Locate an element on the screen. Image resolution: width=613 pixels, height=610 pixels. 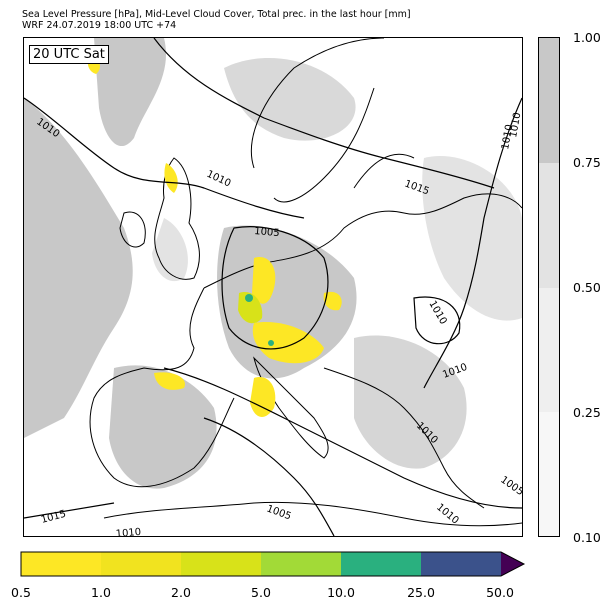
precip-tick-label: 25.0 is located at coordinates (421, 592).